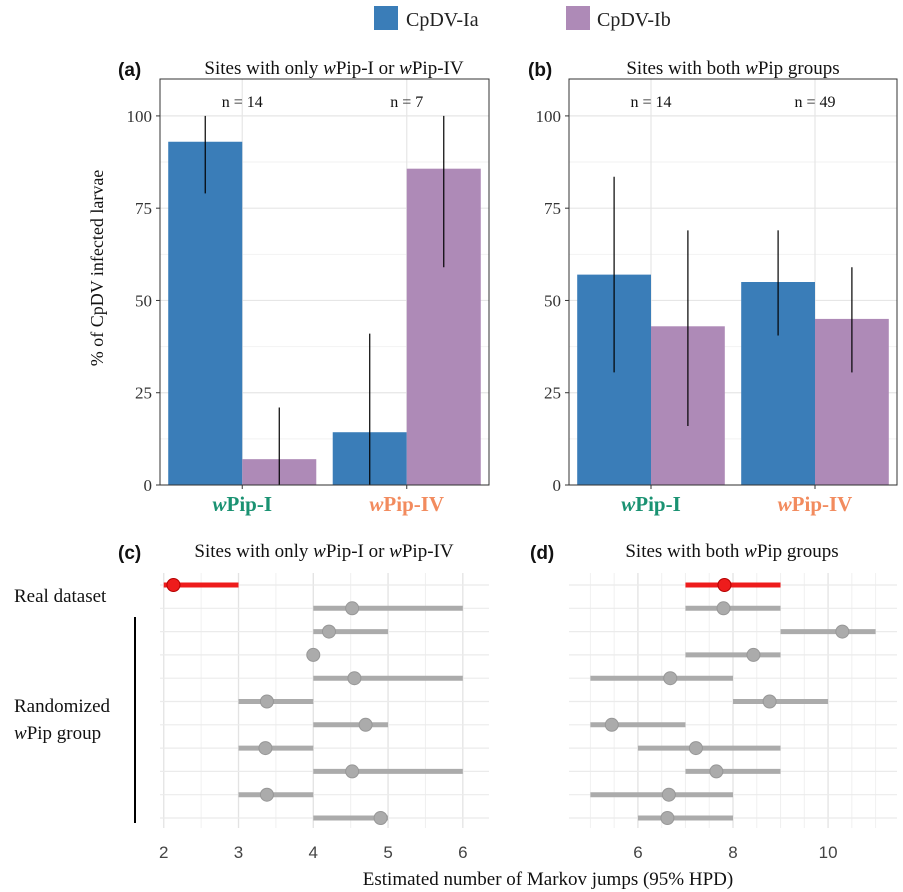 This screenshot has height=892, width=903. I want to click on panel-a-category-label: wPip-I, so click(242, 504).